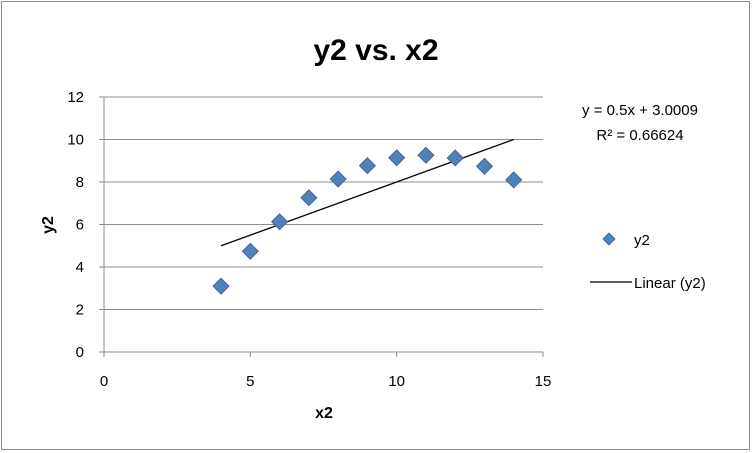  What do you see at coordinates (48, 225) in the screenshot?
I see `y-axis-label: y2` at bounding box center [48, 225].